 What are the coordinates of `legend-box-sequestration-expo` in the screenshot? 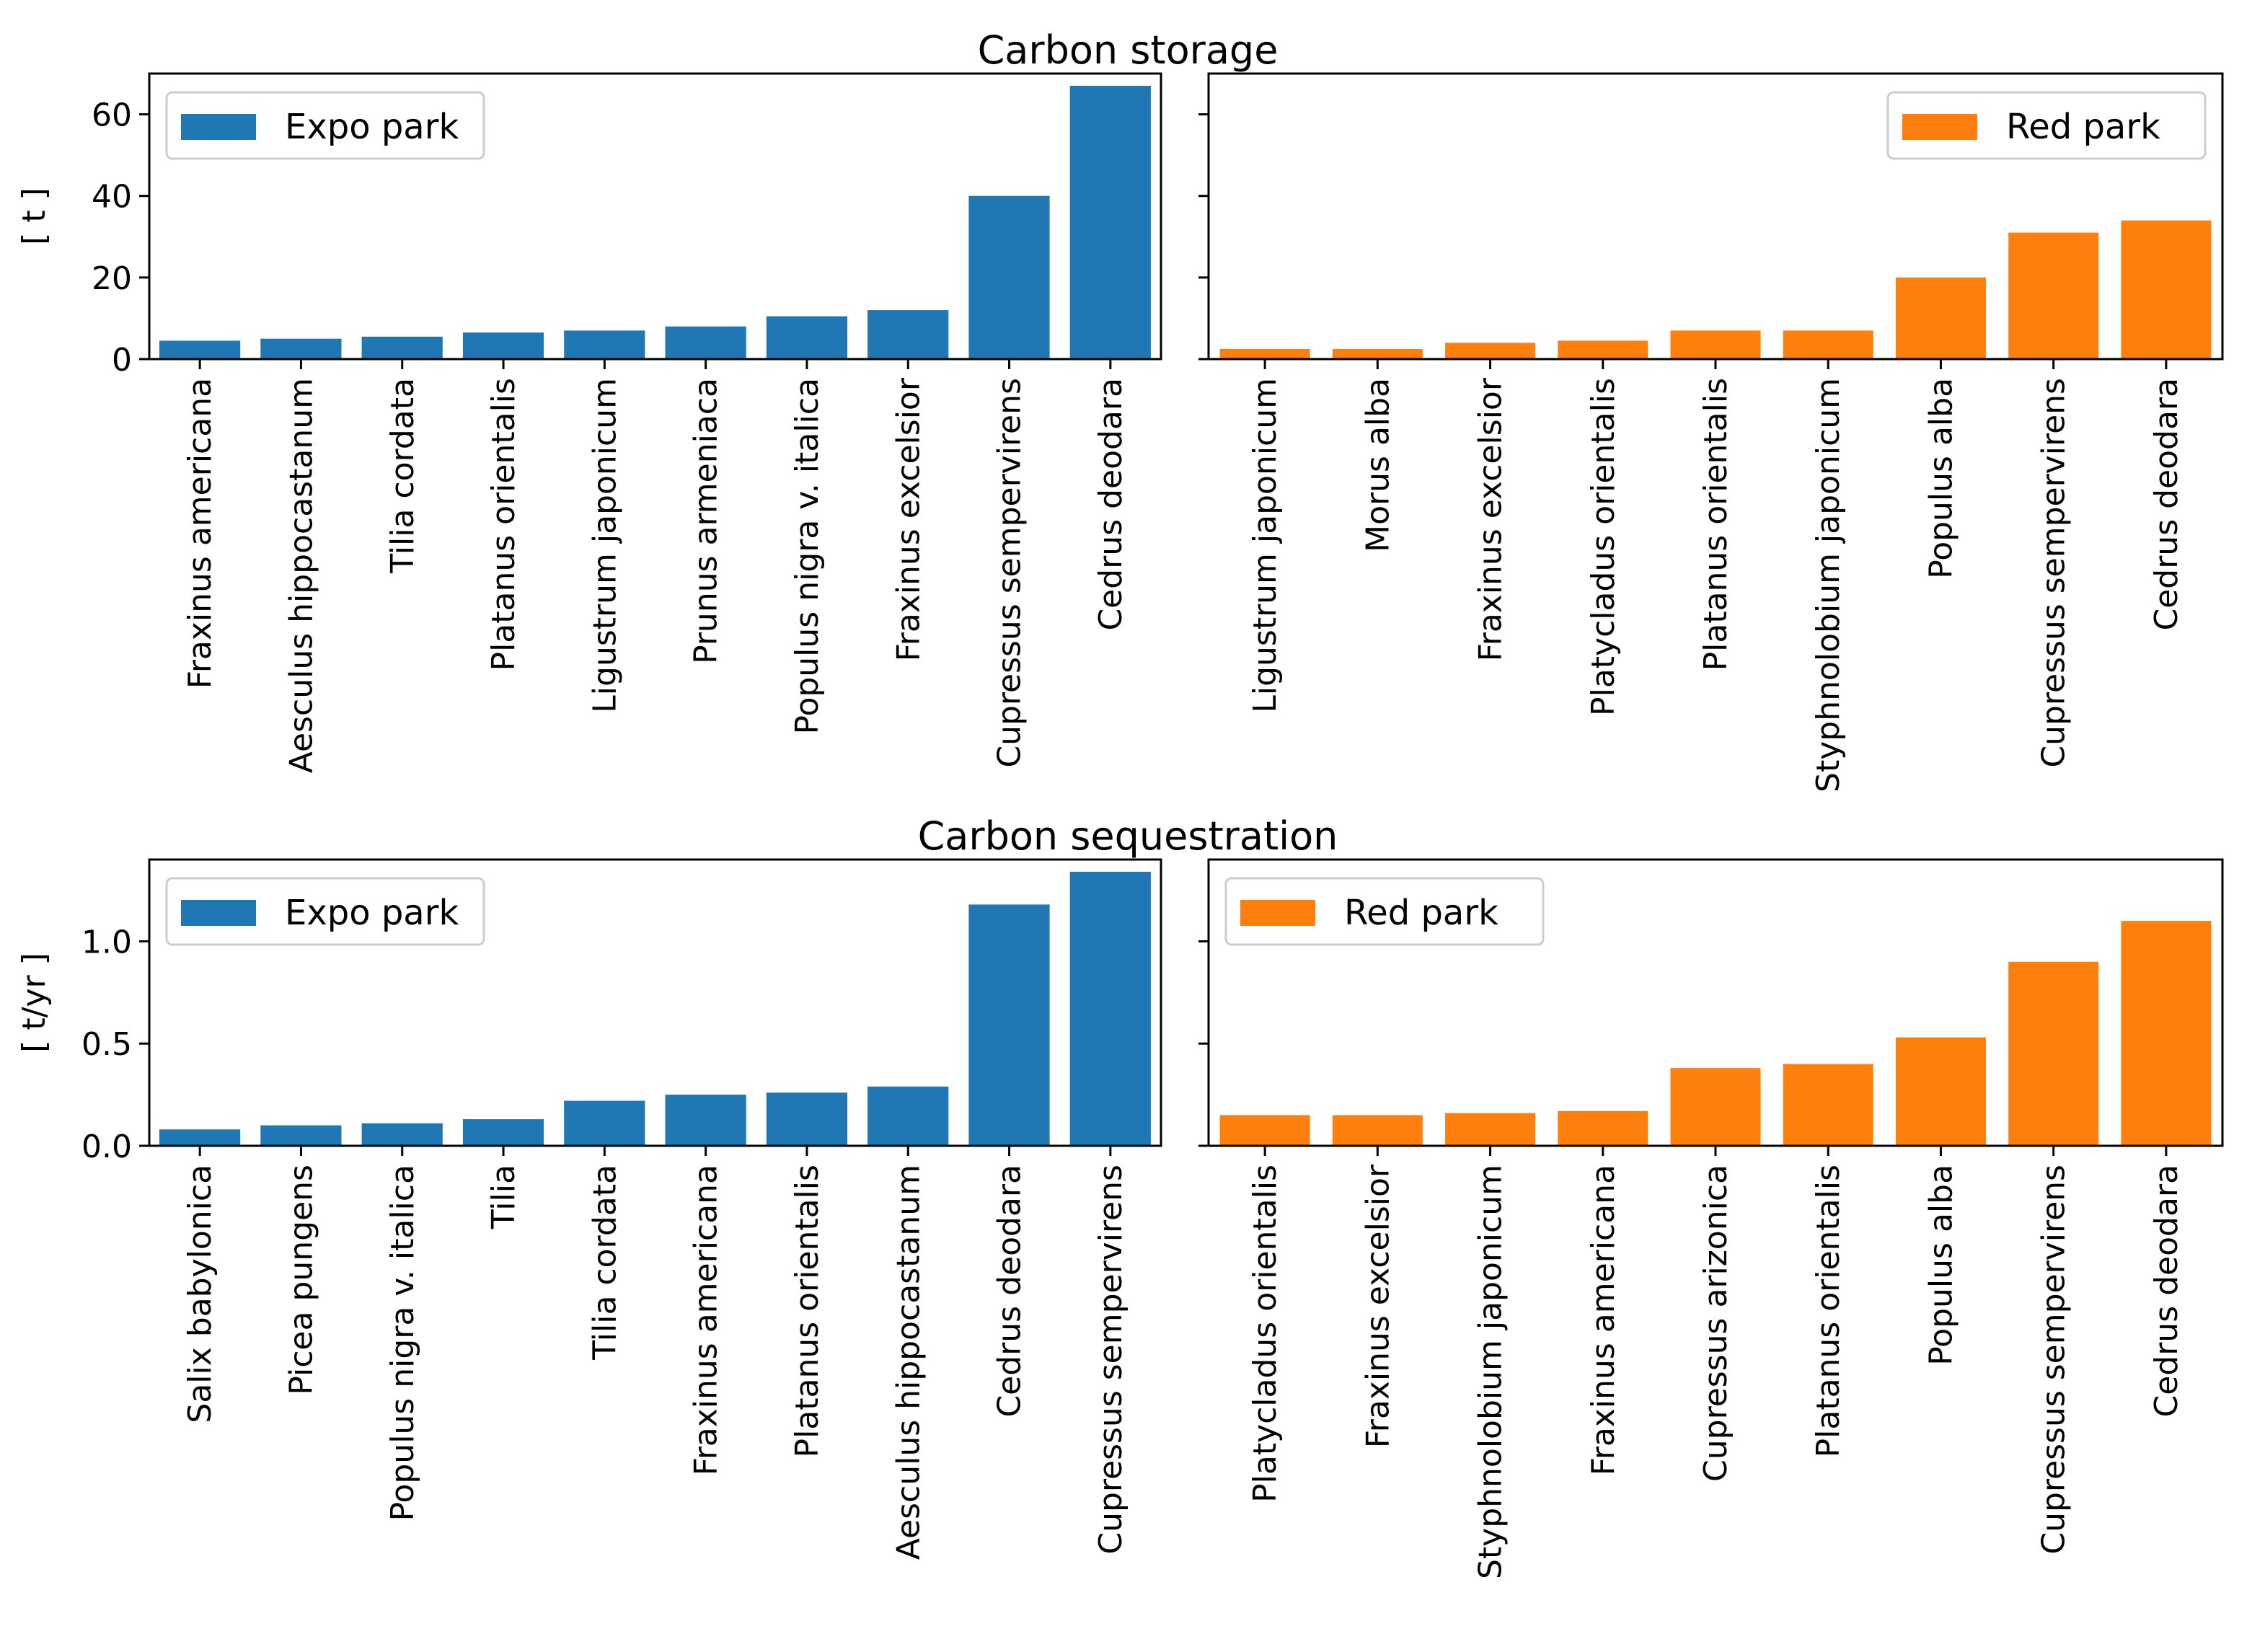 It's located at (325, 911).